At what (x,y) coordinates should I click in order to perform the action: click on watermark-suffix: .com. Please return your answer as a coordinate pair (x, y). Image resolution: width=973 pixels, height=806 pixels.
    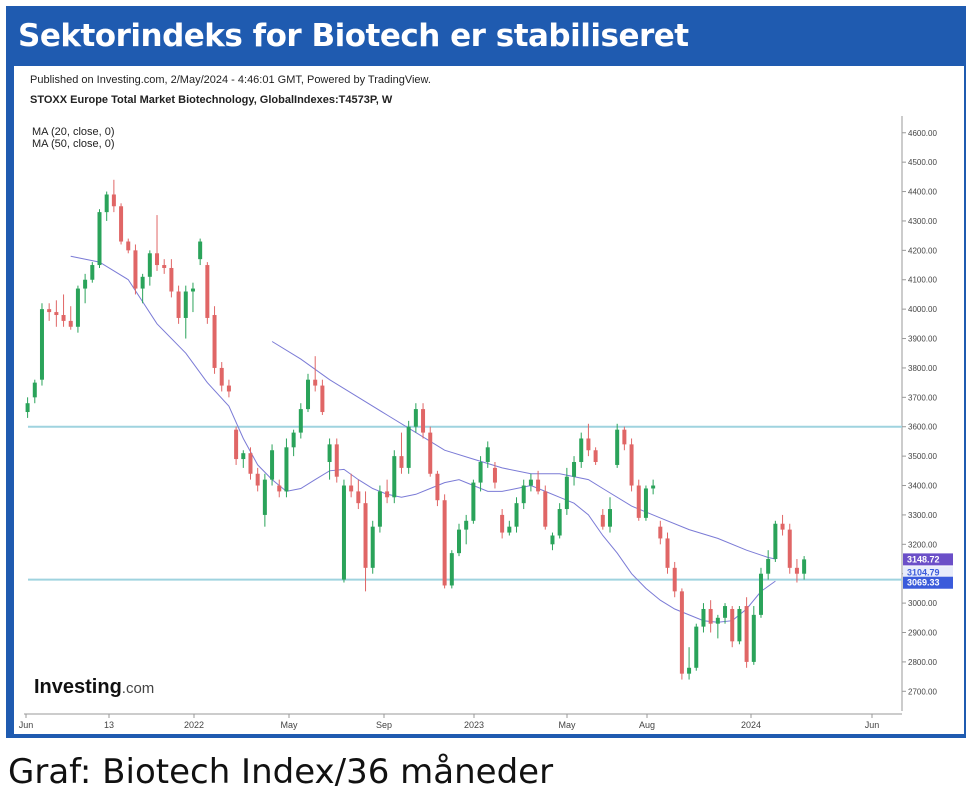
    Looking at the image, I should click on (138, 688).